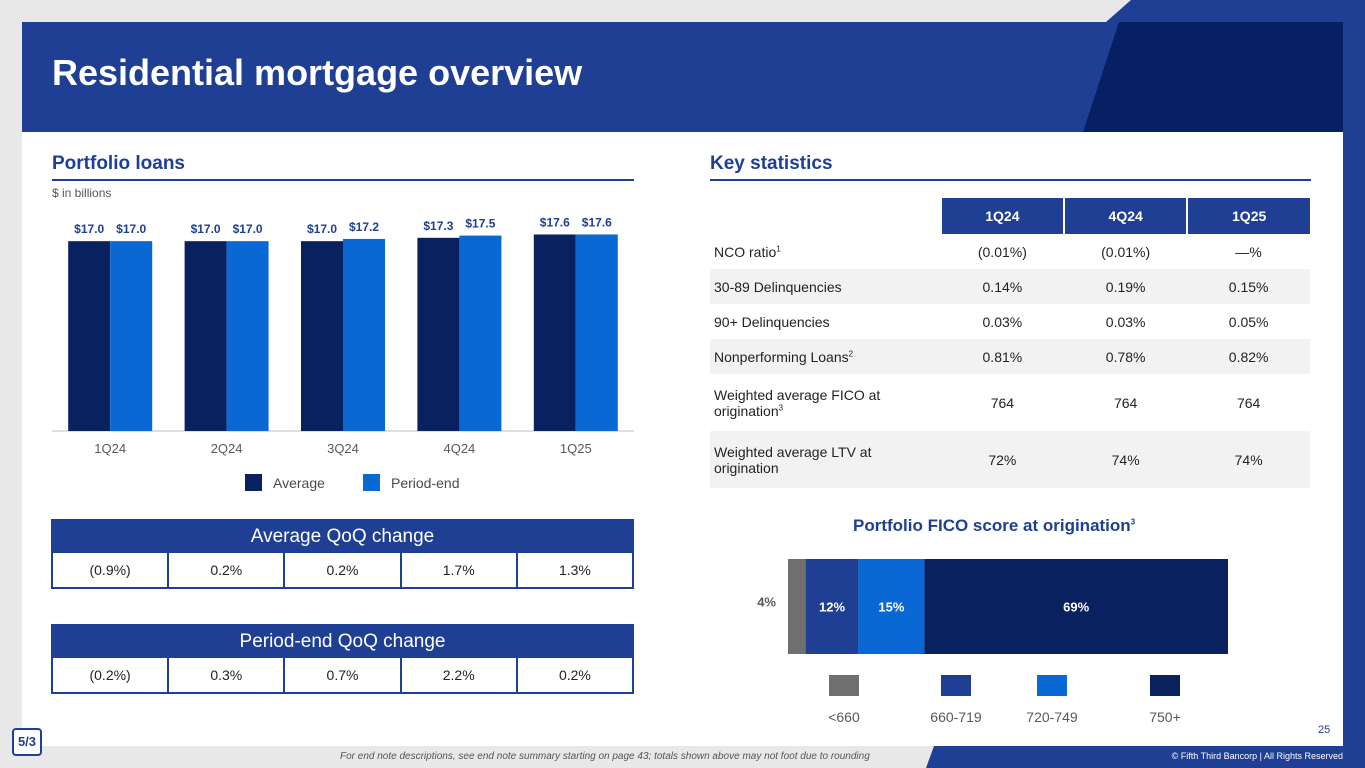  Describe the element at coordinates (317, 72) in the screenshot. I see `page-title: Residential mortgage overview` at that location.